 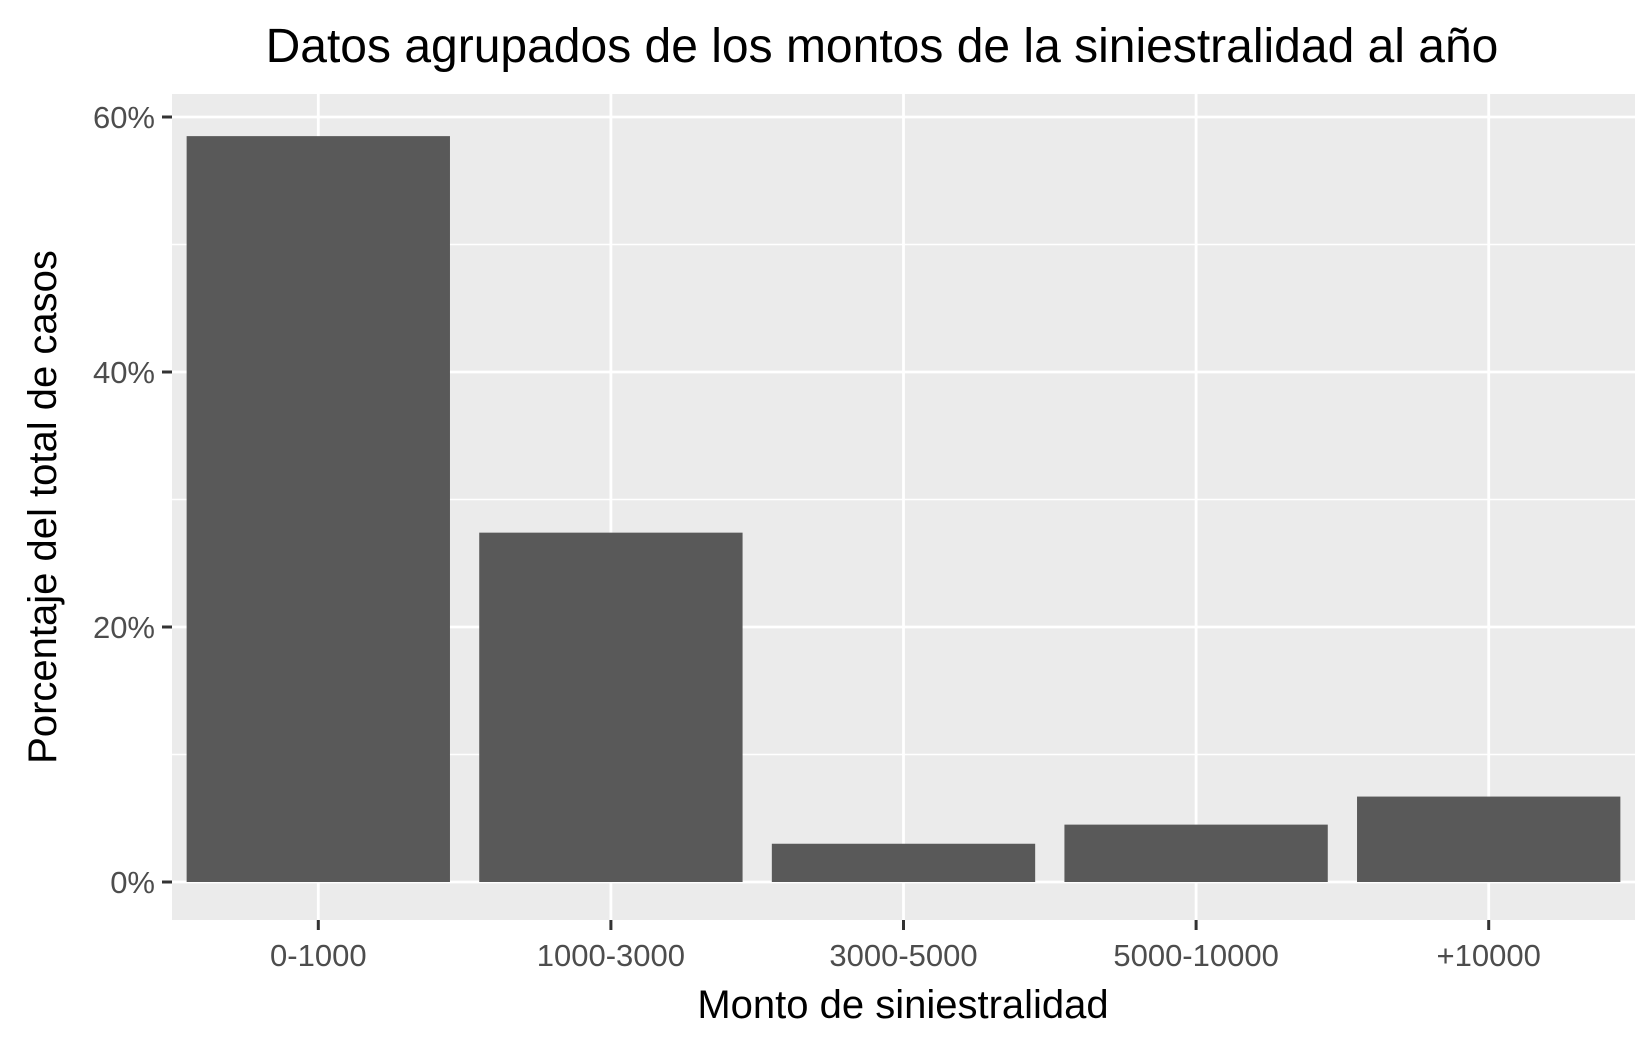 What do you see at coordinates (903, 955) in the screenshot?
I see `x-tick-label: 3000-5000` at bounding box center [903, 955].